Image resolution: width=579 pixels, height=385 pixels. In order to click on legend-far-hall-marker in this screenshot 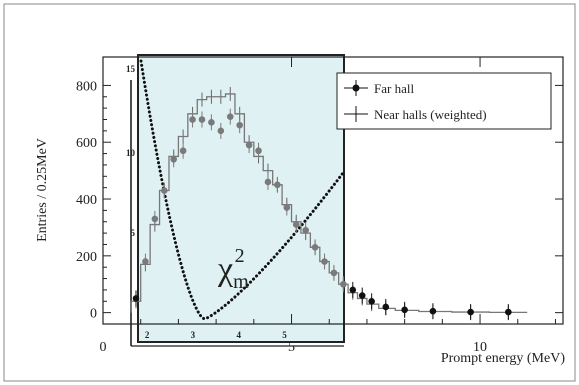, I will do `click(356, 88)`.